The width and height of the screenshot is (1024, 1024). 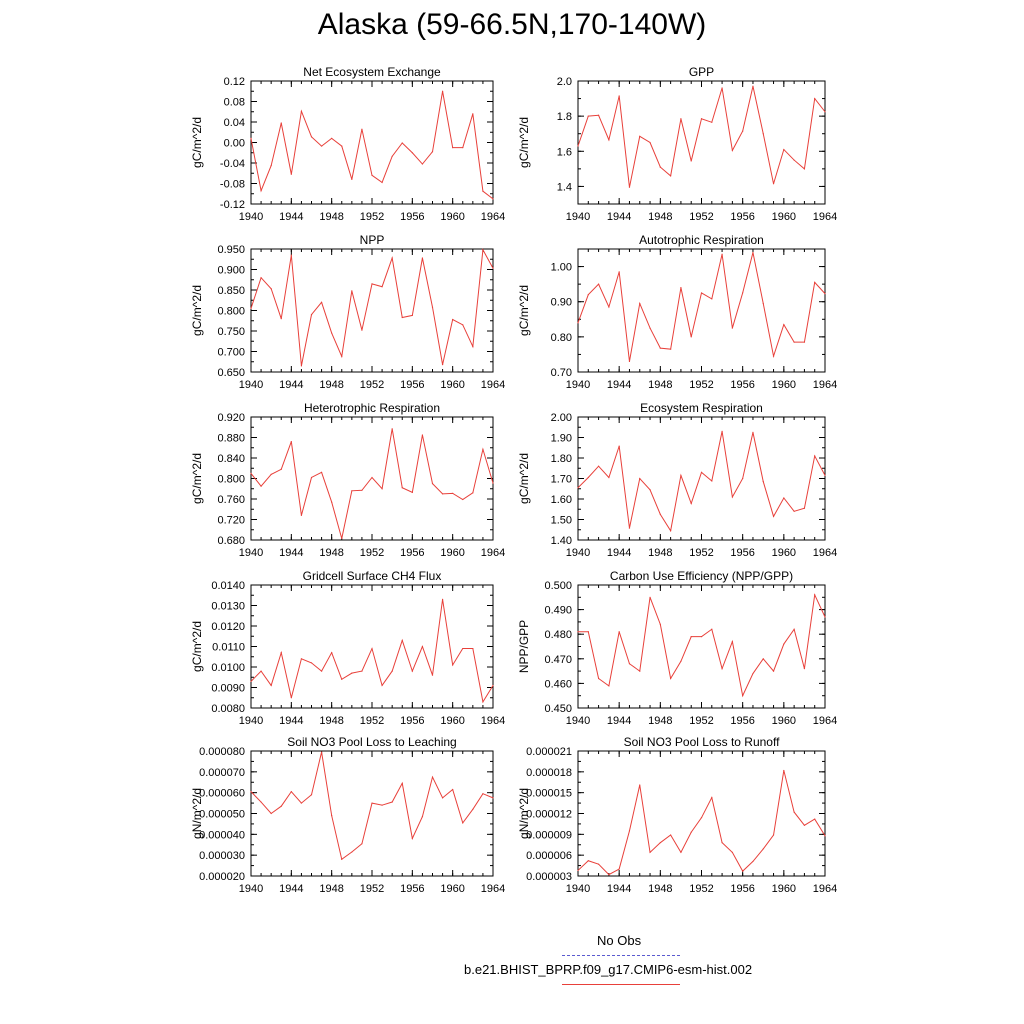 I want to click on y-tick-label: -0.04, so click(x=232, y=164).